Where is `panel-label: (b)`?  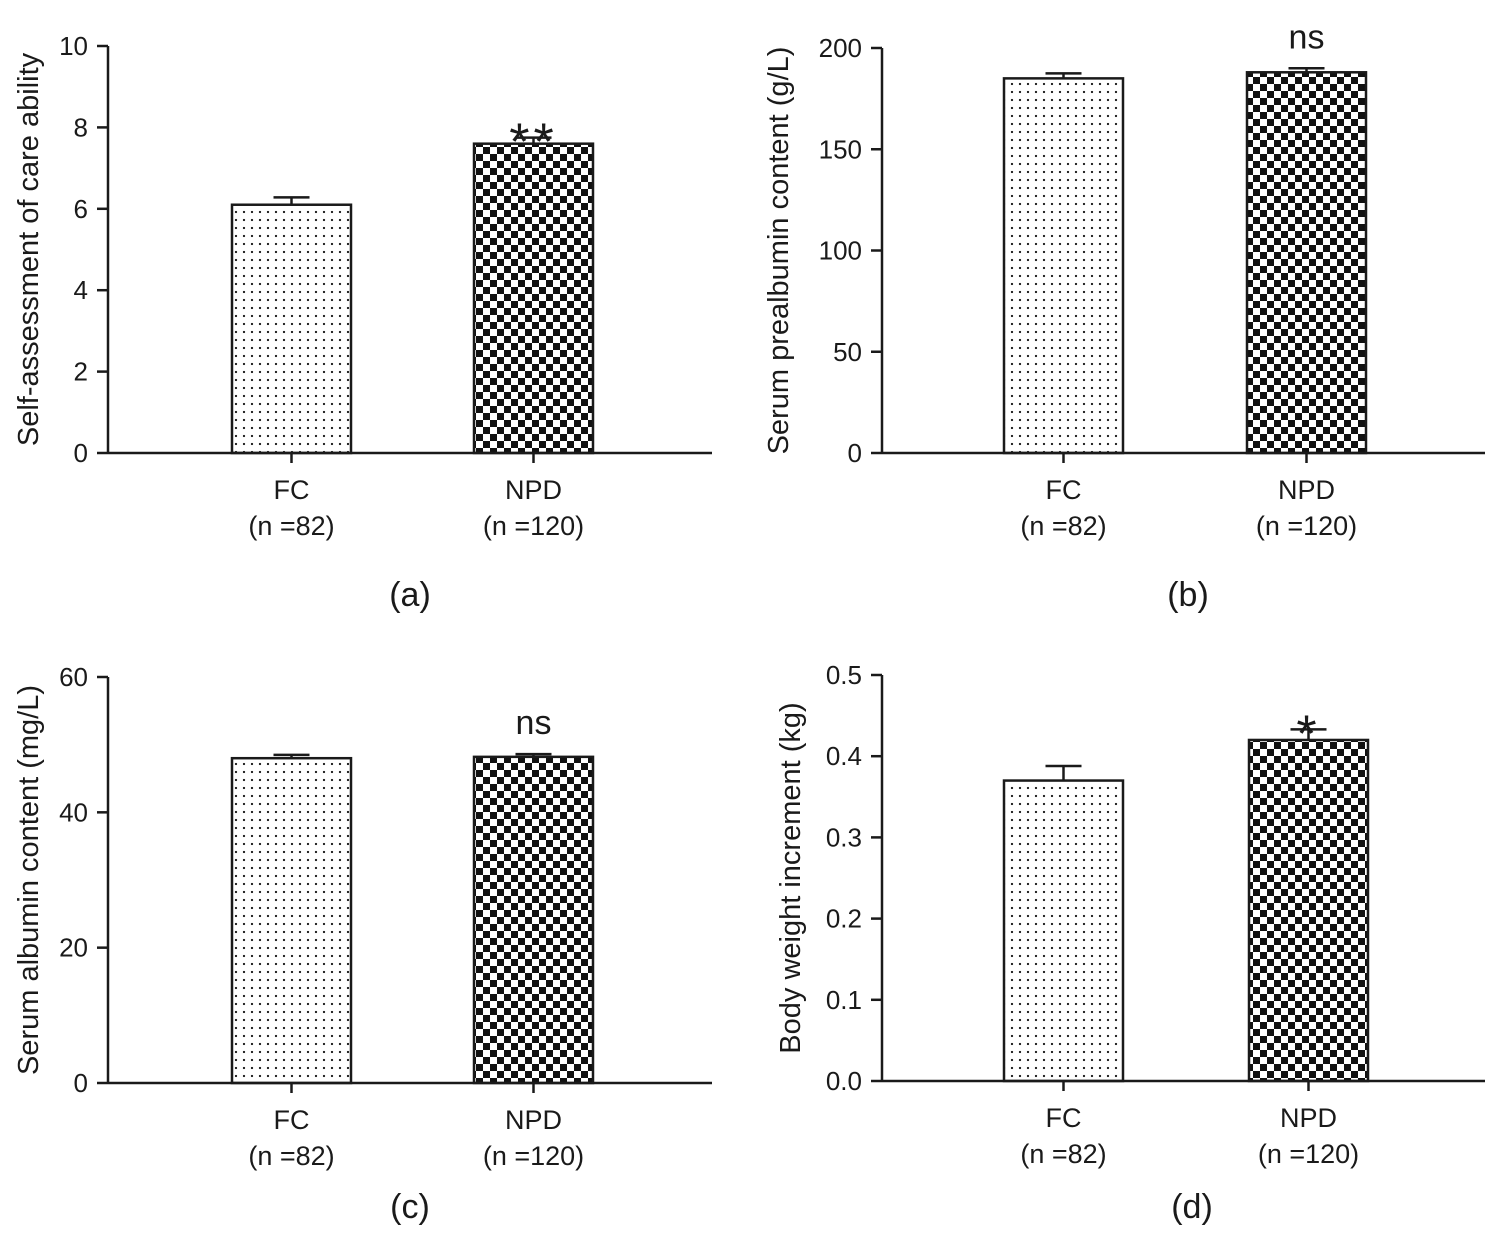 panel-label: (b) is located at coordinates (1188, 595).